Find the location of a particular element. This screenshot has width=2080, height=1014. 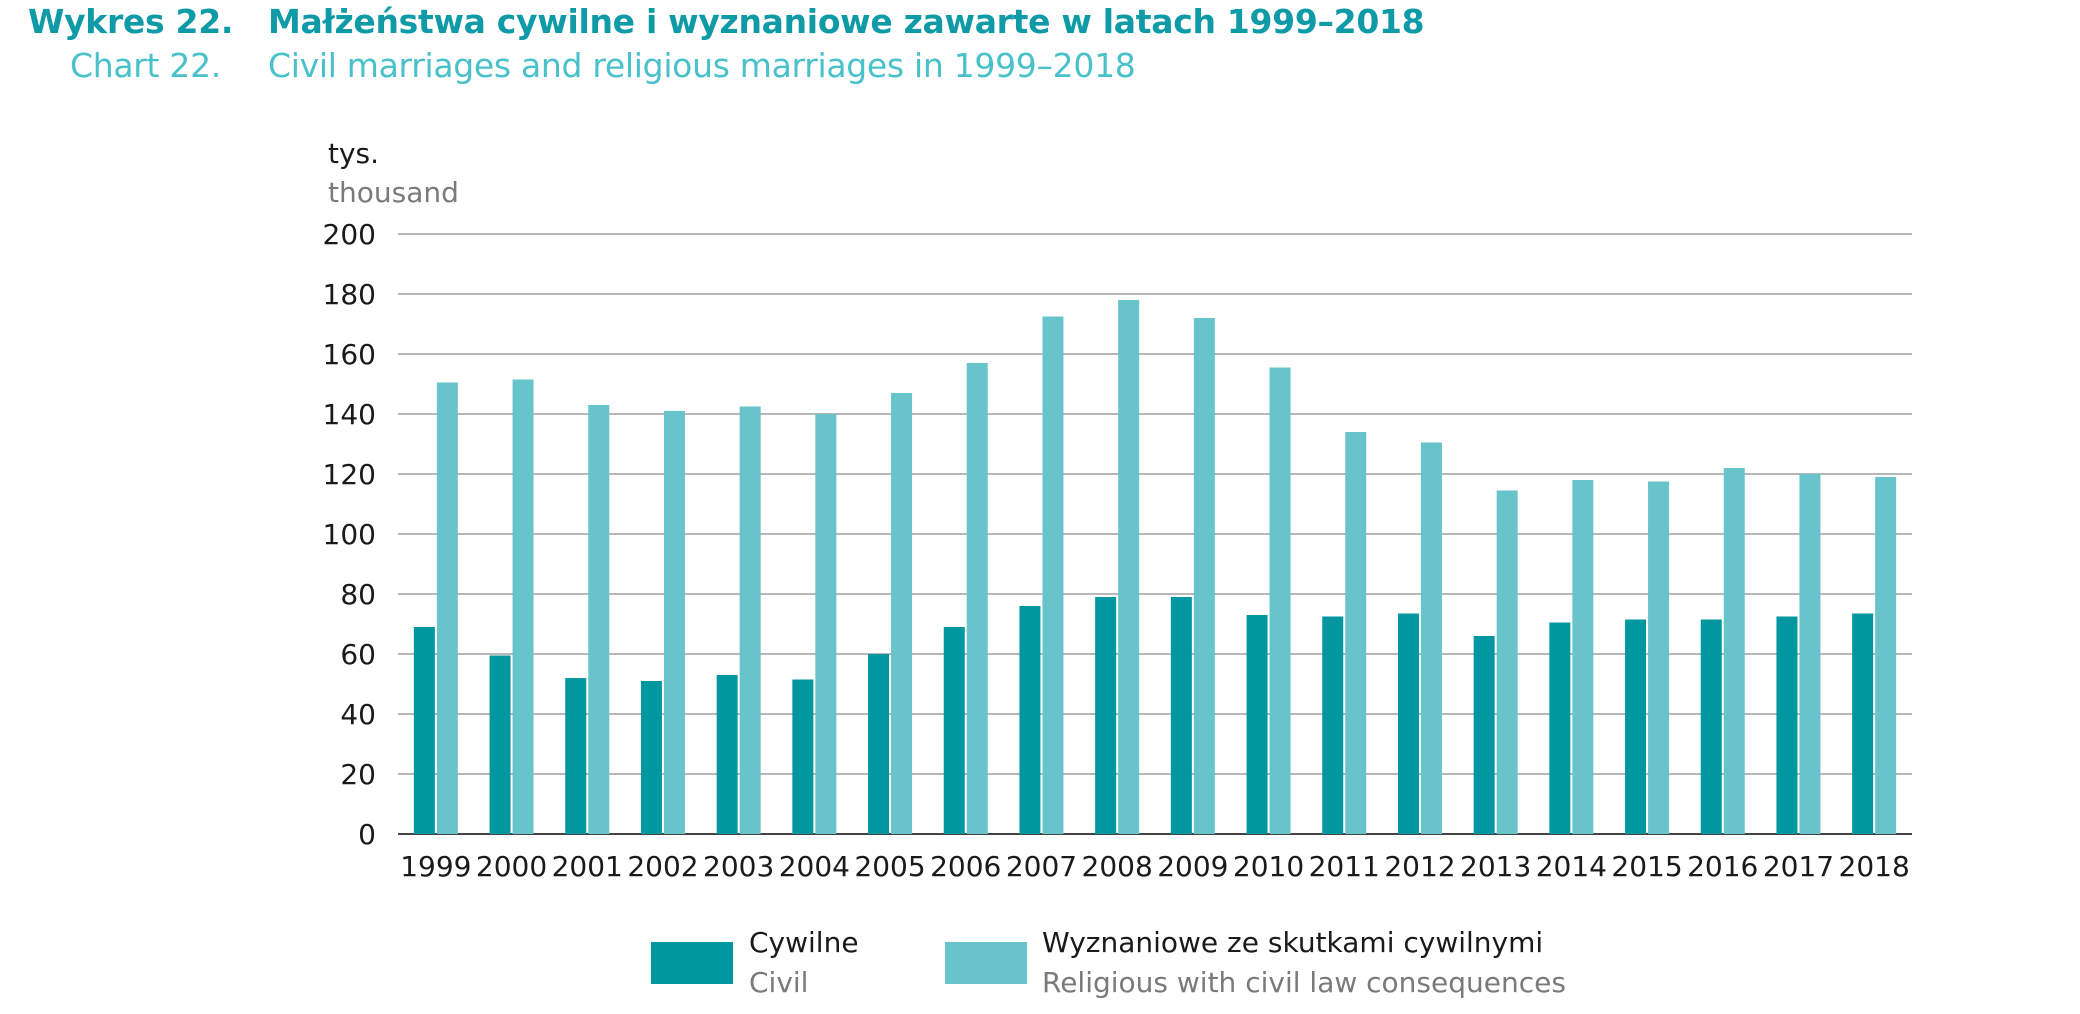

y-tick-label: 20 is located at coordinates (358, 774).